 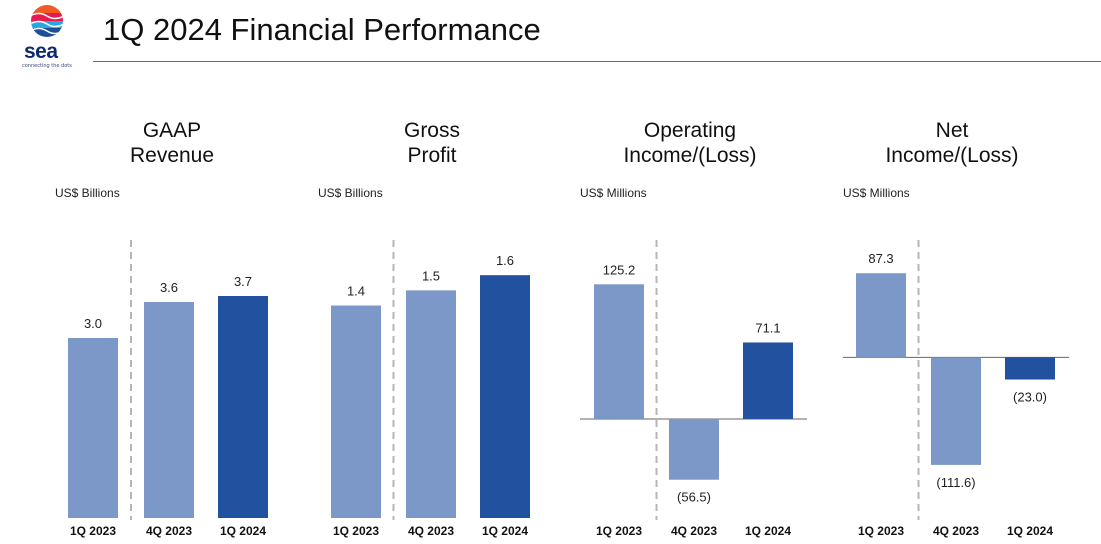 I want to click on data-label: 3.6, so click(x=169, y=287).